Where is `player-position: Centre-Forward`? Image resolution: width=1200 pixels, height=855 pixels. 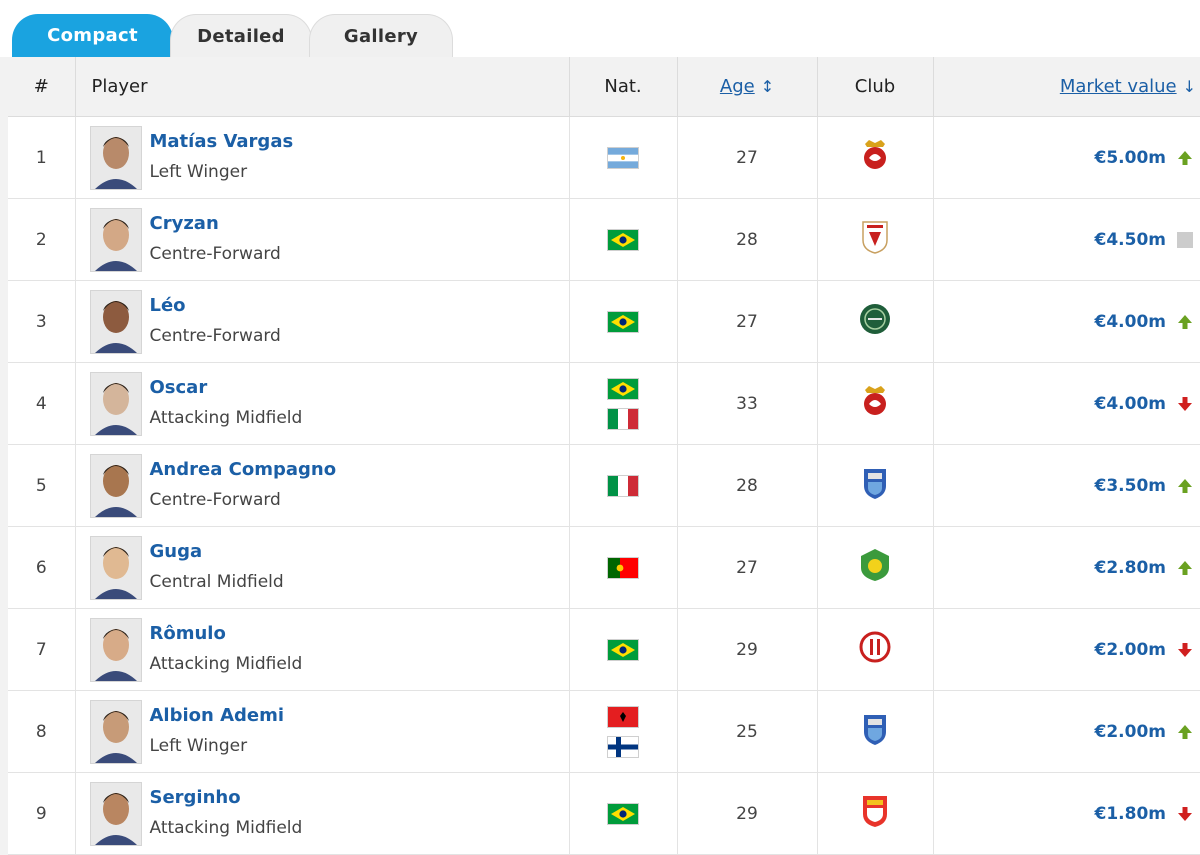
player-position: Centre-Forward is located at coordinates (215, 499).